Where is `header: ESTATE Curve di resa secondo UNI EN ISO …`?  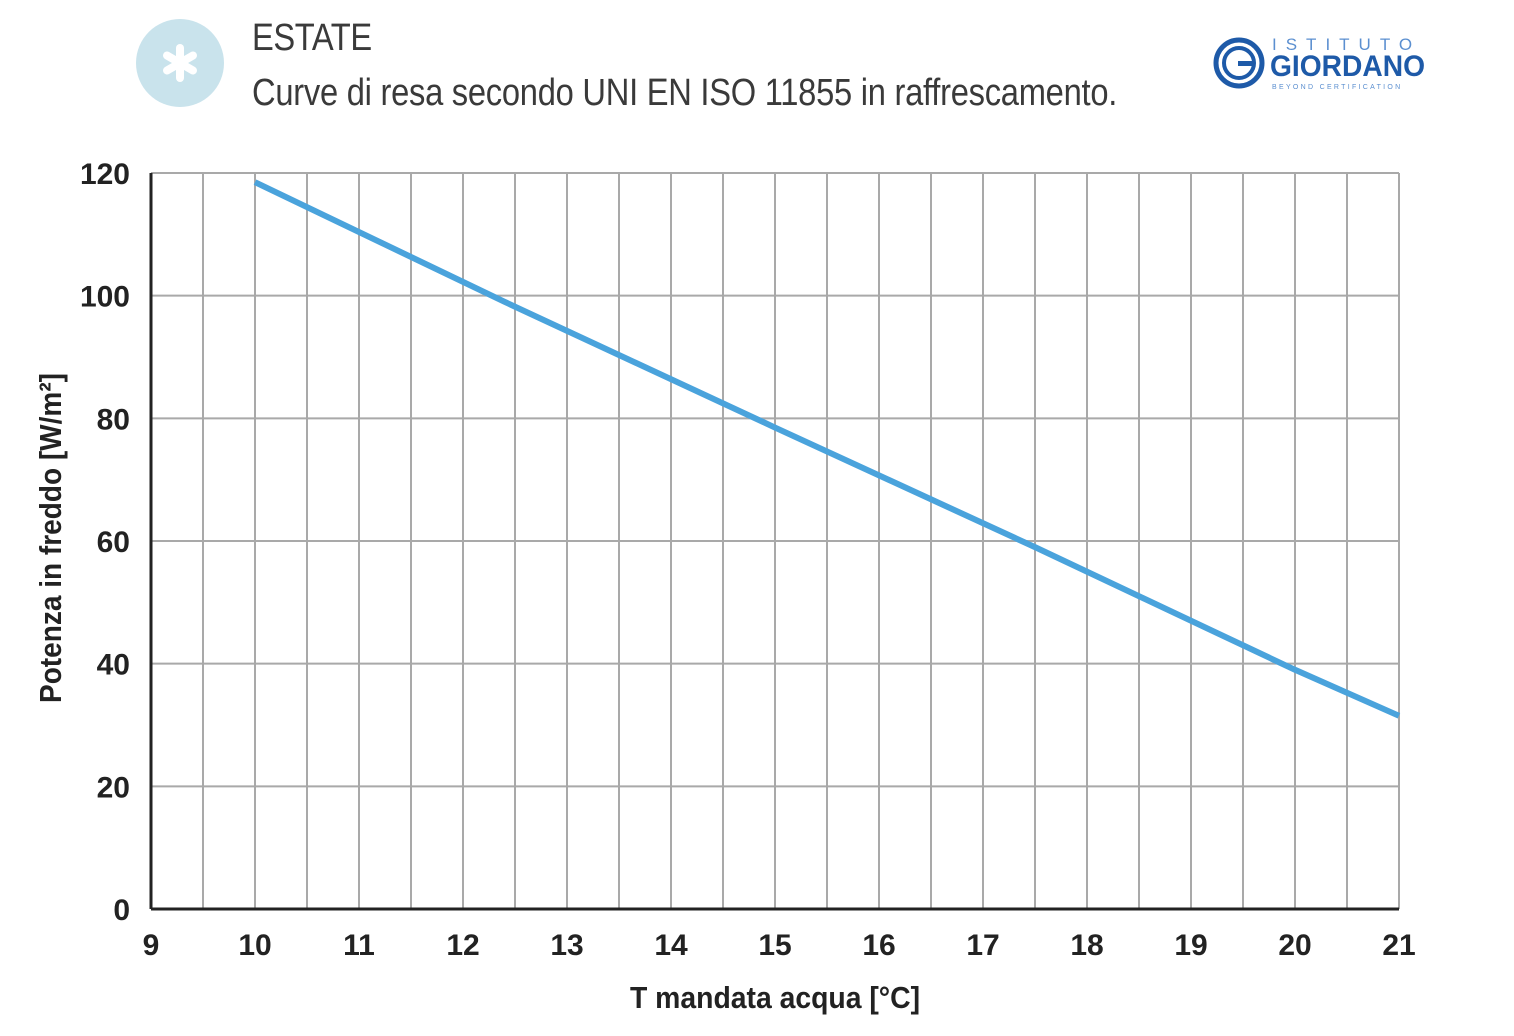 header: ESTATE Curve di resa secondo UNI EN ISO … is located at coordinates (755, 65).